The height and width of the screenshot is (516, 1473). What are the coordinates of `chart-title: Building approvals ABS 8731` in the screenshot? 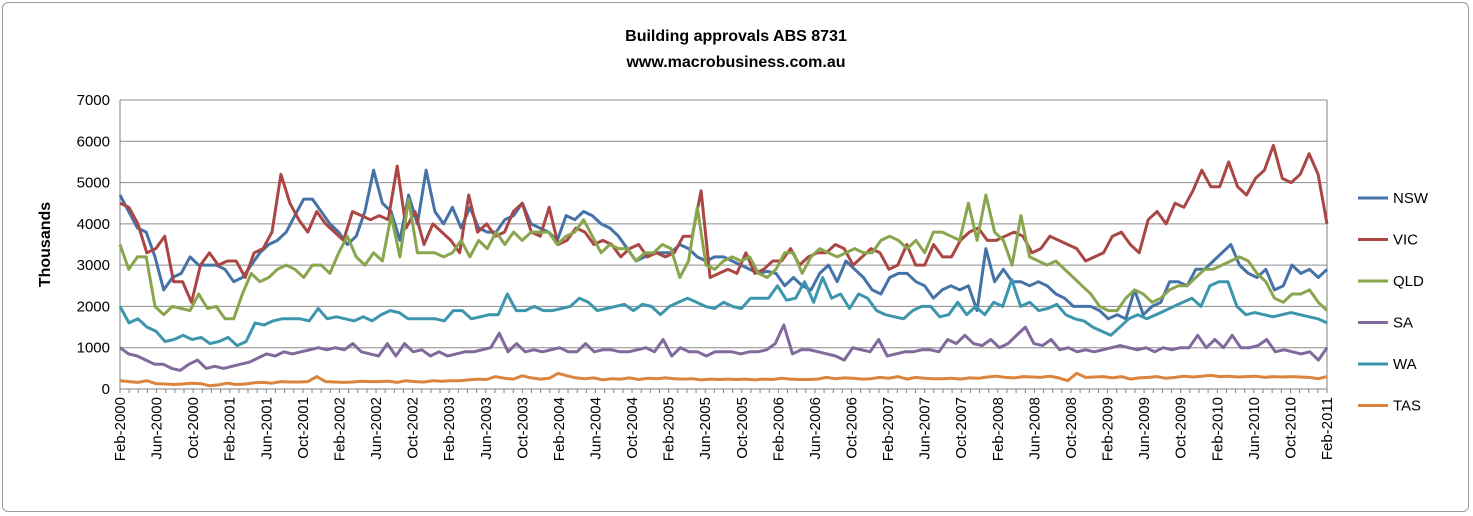 It's located at (736, 36).